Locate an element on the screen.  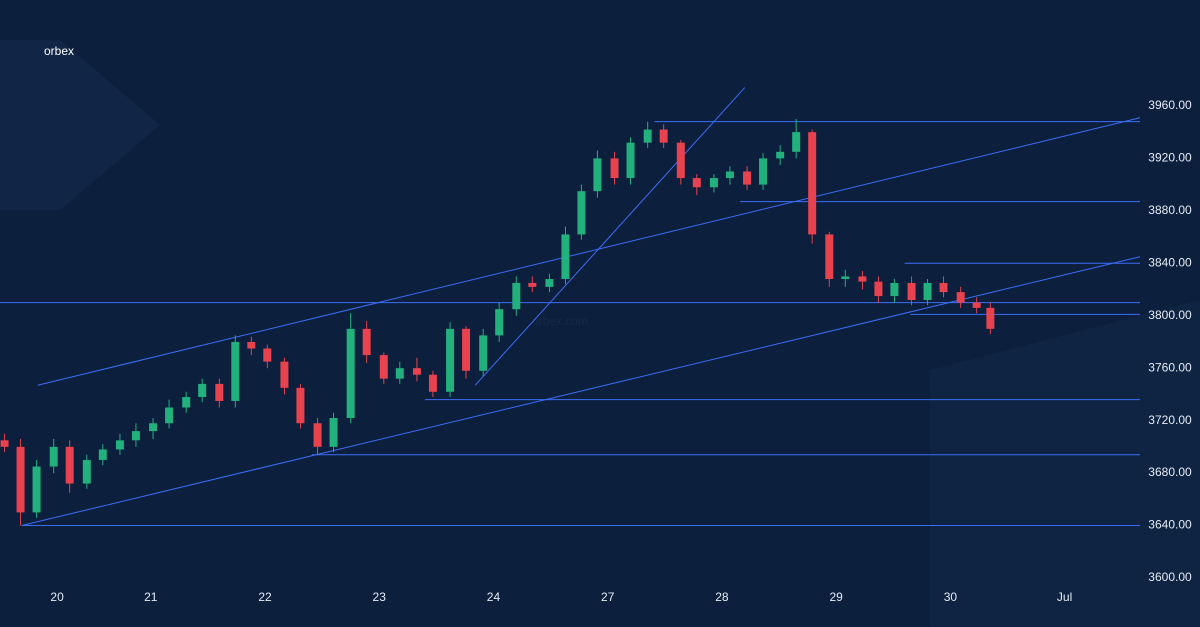
y-tick-label: 3640.00 is located at coordinates (1170, 525).